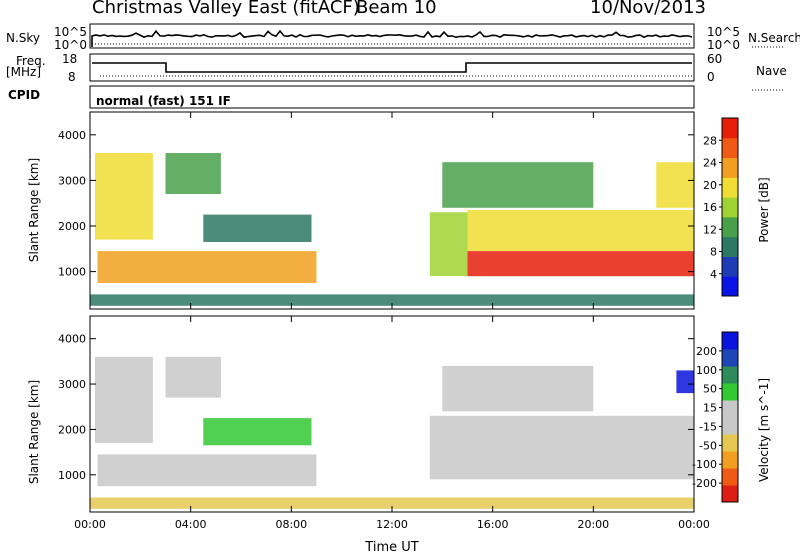 This screenshot has width=800, height=554. Describe the element at coordinates (392, 524) in the screenshot. I see `x-tick-label: 12:00` at that location.